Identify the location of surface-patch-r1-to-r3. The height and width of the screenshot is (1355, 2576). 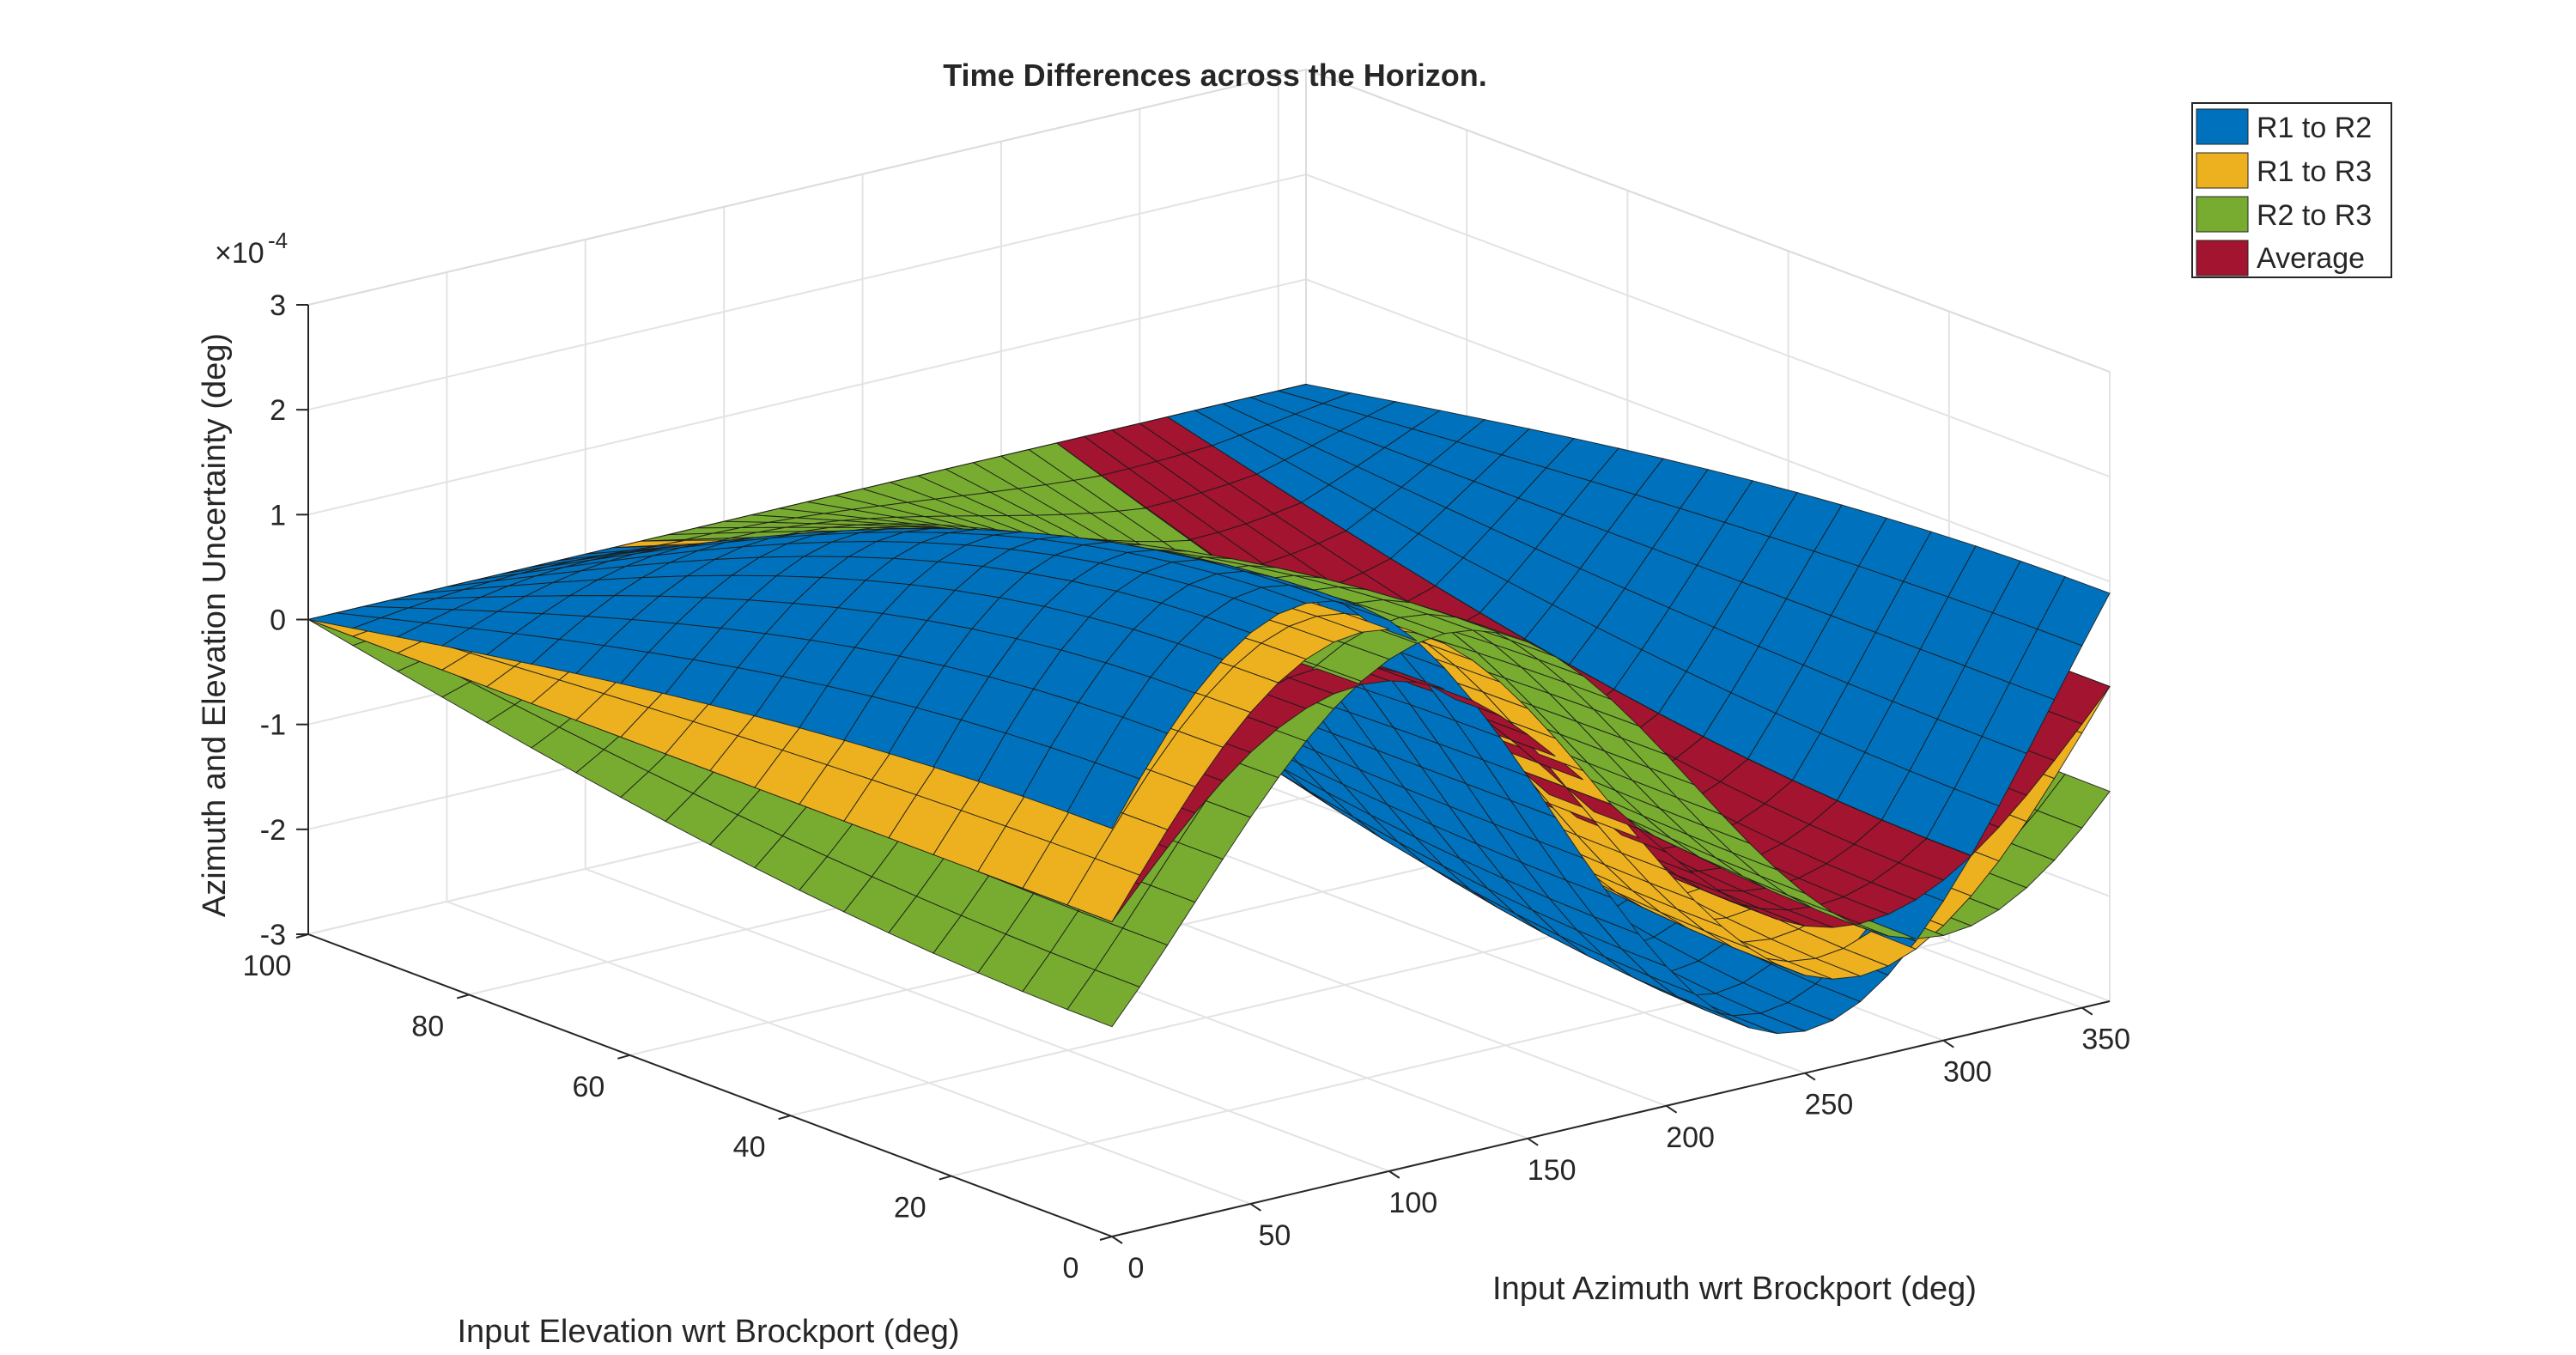
(1103, 891).